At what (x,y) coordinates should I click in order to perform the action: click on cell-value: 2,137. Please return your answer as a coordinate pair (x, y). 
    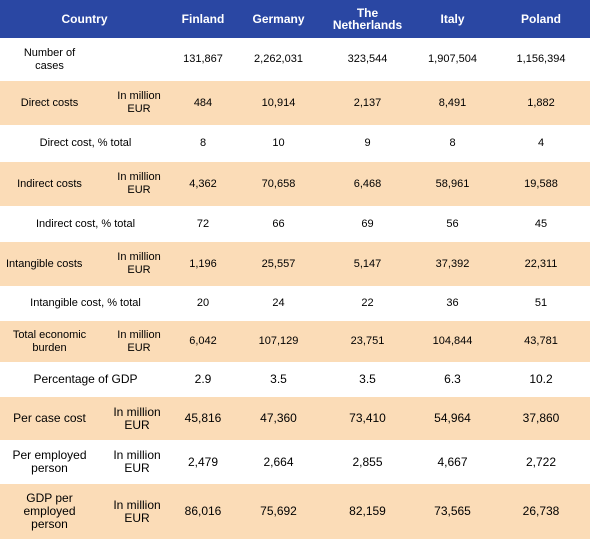
    Looking at the image, I should click on (367, 103).